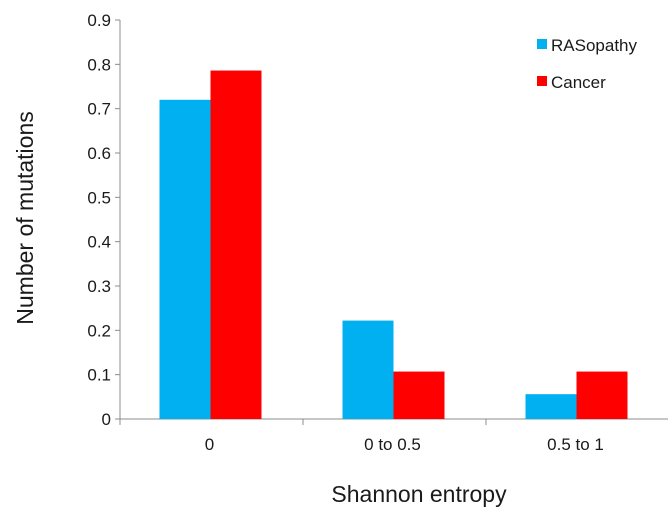 The width and height of the screenshot is (668, 511). Describe the element at coordinates (106, 419) in the screenshot. I see `y-tick-label: 0` at that location.